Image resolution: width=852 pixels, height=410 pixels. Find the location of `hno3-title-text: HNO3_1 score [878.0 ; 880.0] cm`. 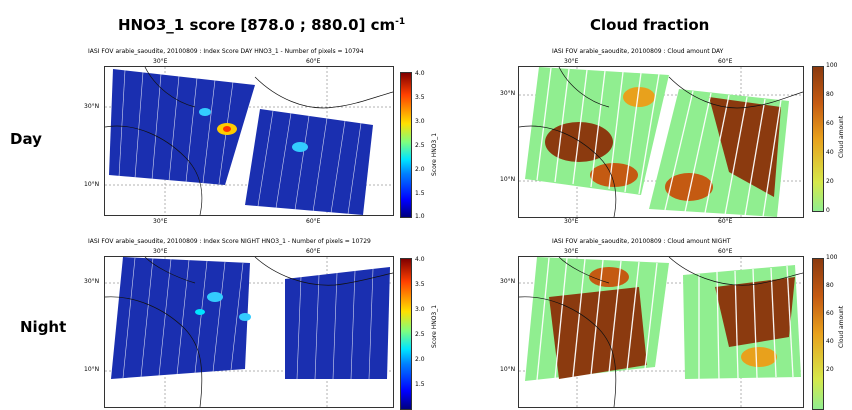

hno3-title-text: HNO3_1 score [878.0 ; 880.0] cm is located at coordinates (257, 25).